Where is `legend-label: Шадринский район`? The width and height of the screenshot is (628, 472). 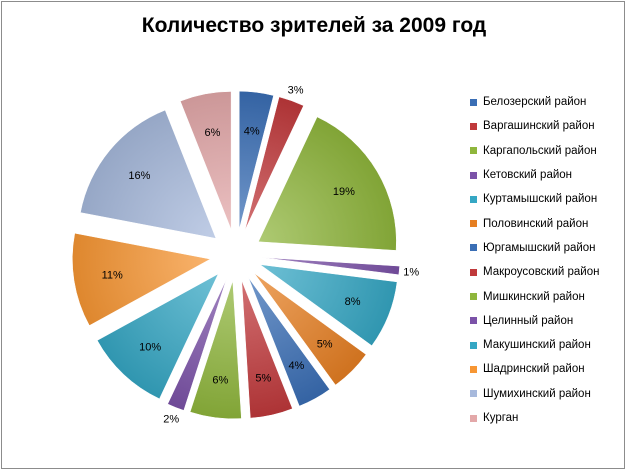
legend-label: Шадринский район is located at coordinates (534, 369).